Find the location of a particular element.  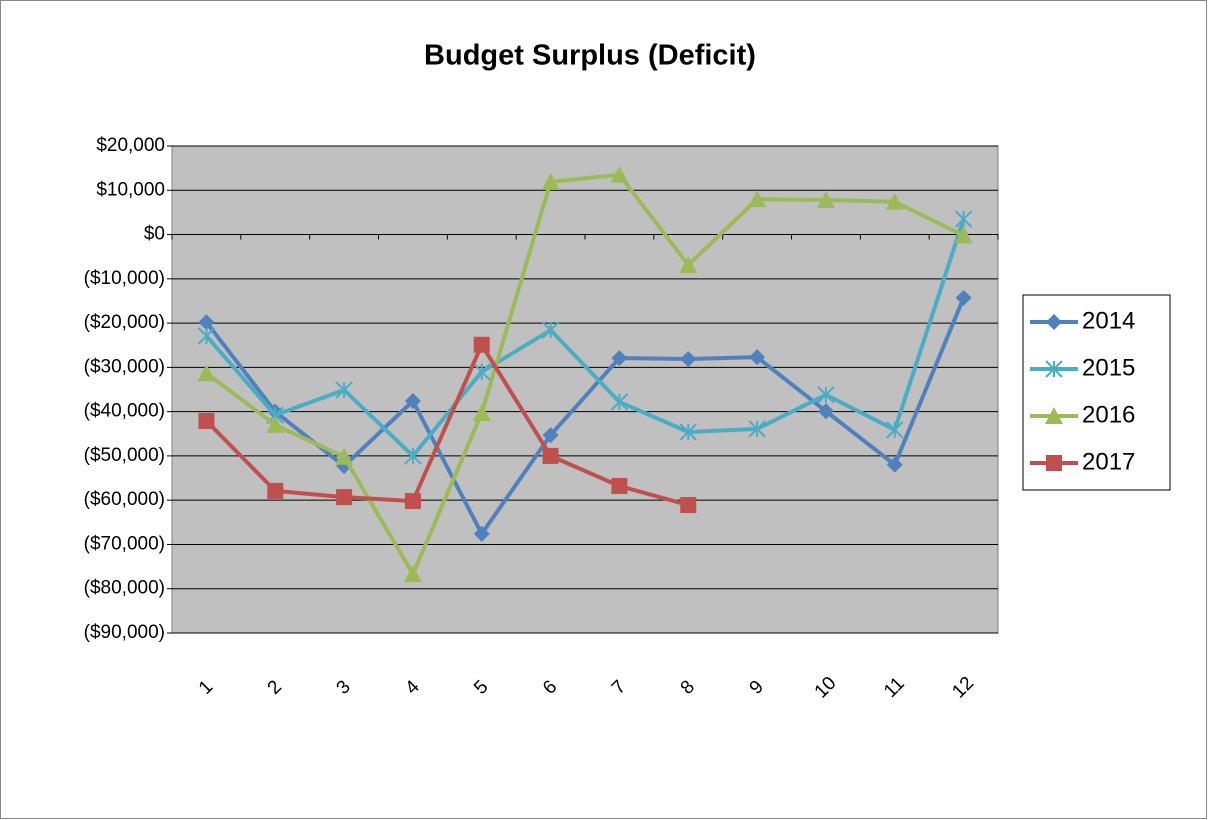

y-tick-label: $10,000 is located at coordinates (130, 189).